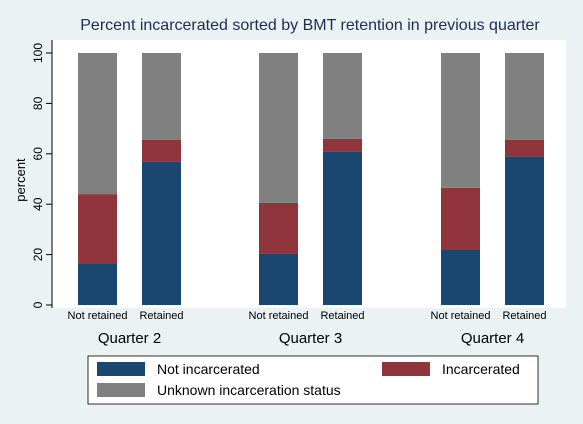  I want to click on y-tick-label: 20, so click(38, 255).